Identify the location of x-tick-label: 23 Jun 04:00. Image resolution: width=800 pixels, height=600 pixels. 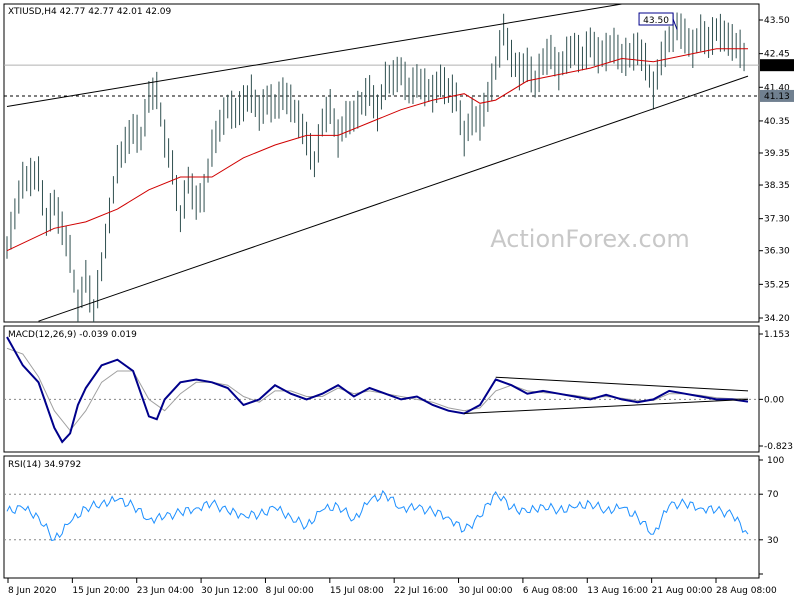
(165, 591).